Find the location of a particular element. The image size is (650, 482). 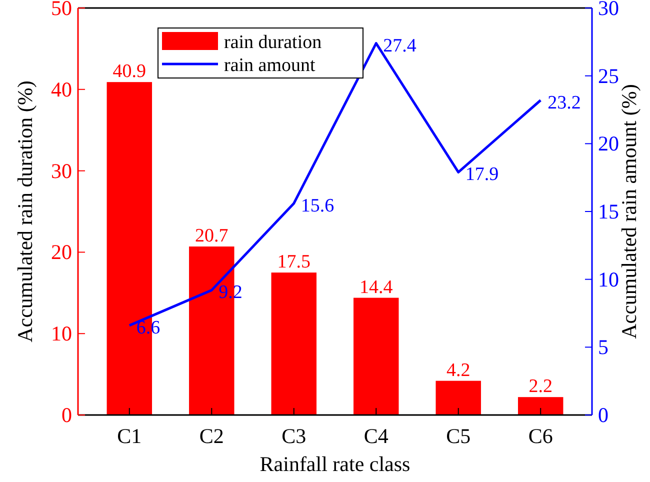

y2-tick-label: 10 is located at coordinates (608, 279).